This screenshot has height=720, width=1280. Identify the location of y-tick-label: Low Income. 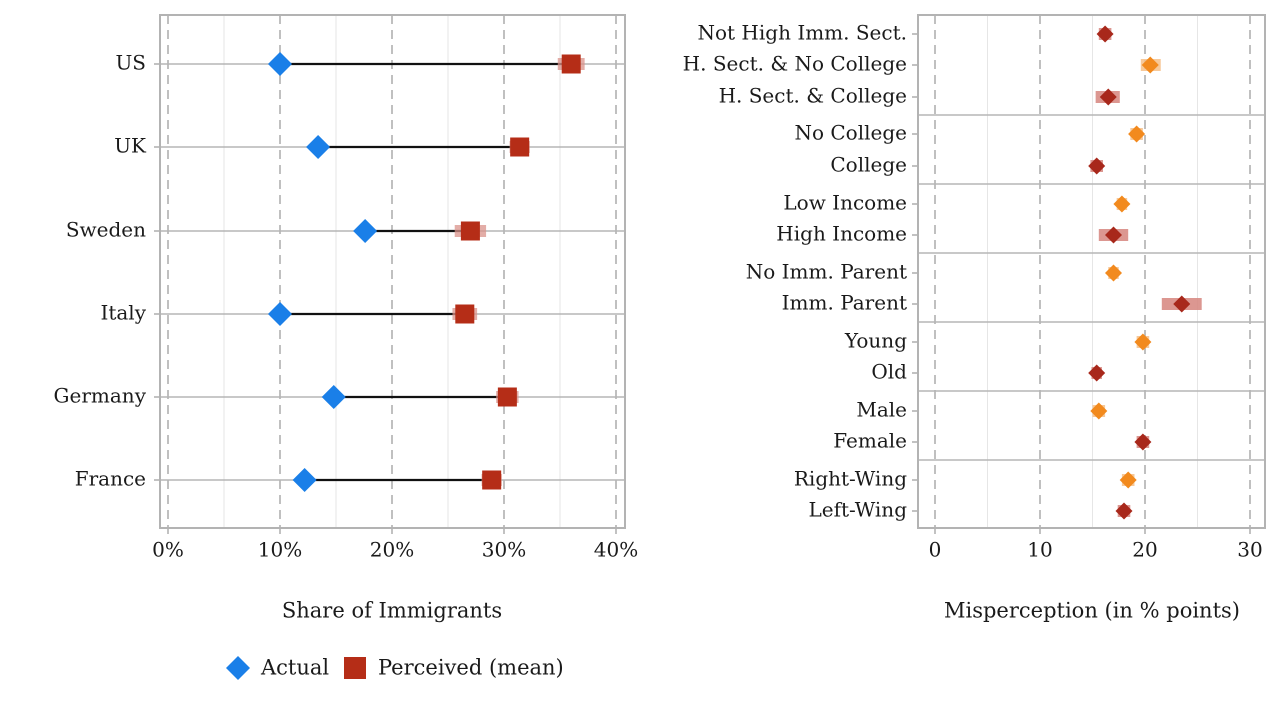
(845, 203).